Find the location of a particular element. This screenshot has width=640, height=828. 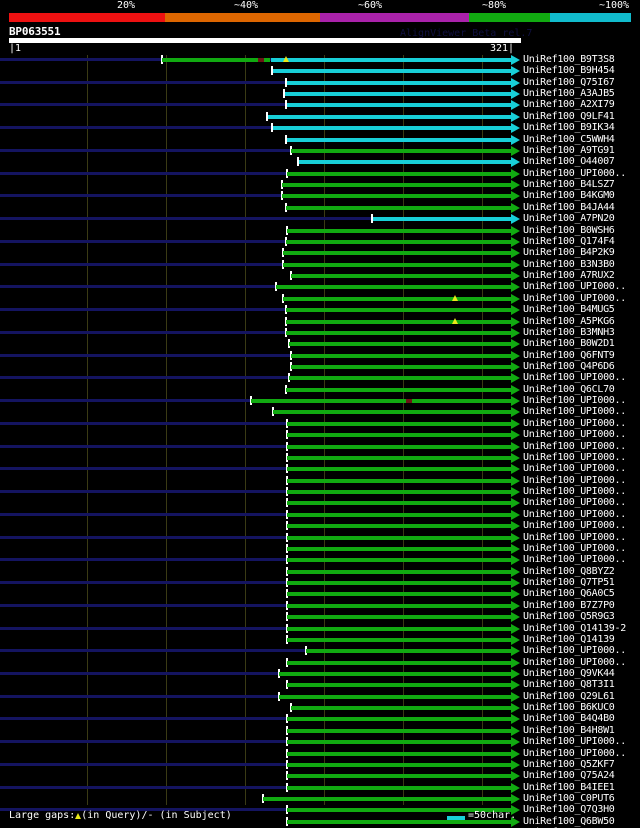

alignment-row: UniRef100_B9IK34 is located at coordinates (320, 128).